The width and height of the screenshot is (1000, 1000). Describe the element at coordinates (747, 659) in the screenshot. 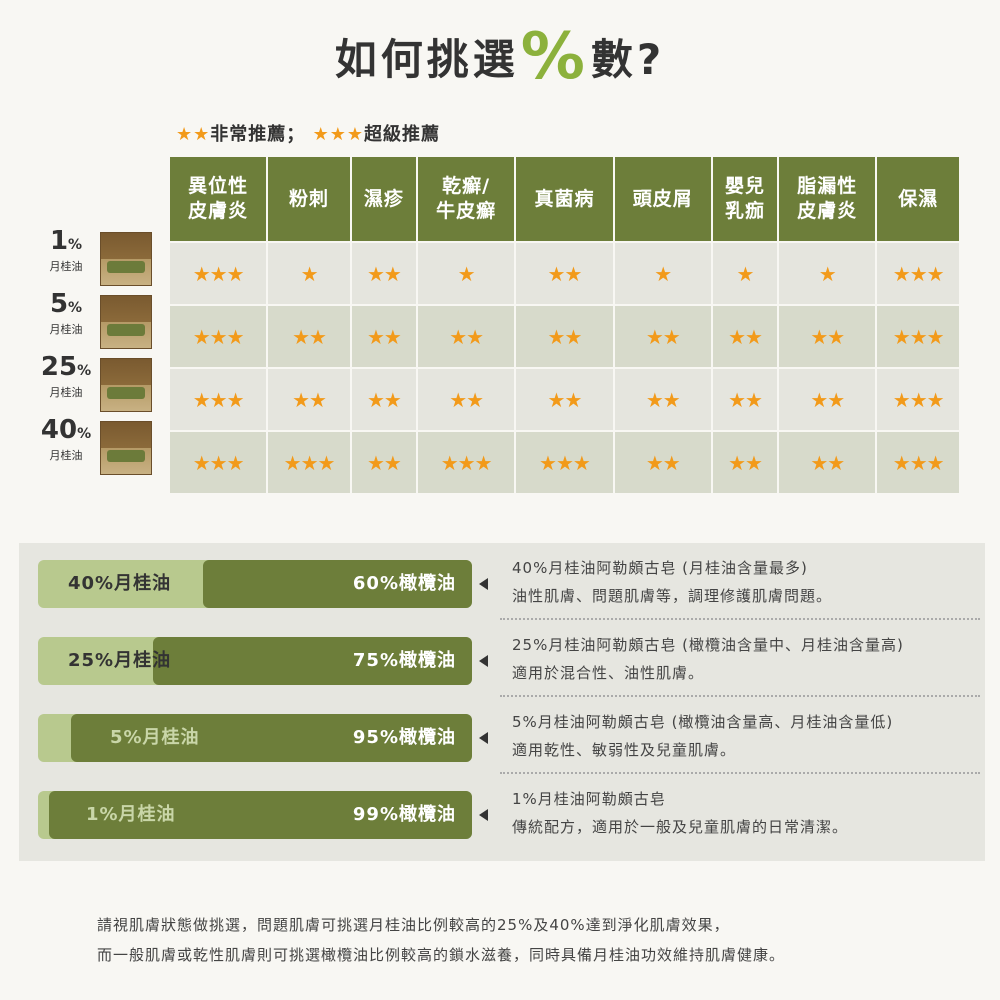

I see `option-description: 25%月桂油阿勒頗古皂 (橄欖油含量中、月桂油含量高) 適用於混合性、油性肌膚。` at that location.